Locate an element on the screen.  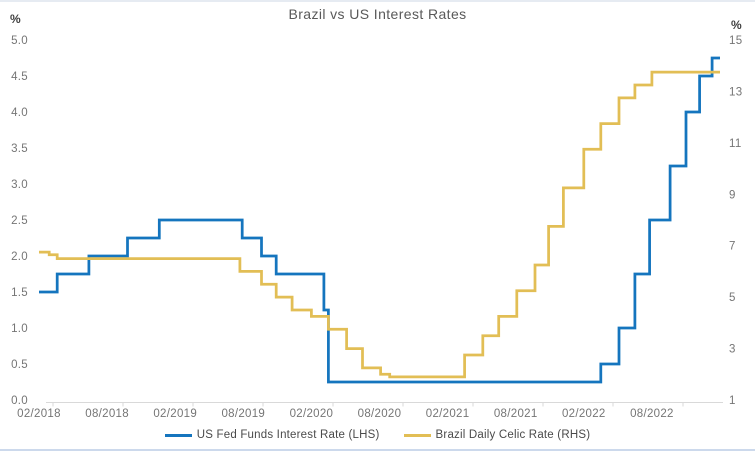
left-axis-tick-label: 3.5 is located at coordinates (19, 149).